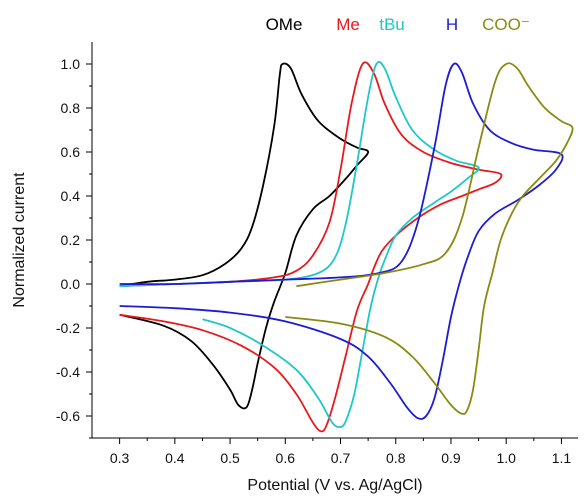 This screenshot has height=498, width=584. Describe the element at coordinates (71, 196) in the screenshot. I see `y-tick-label: 0.4` at that location.